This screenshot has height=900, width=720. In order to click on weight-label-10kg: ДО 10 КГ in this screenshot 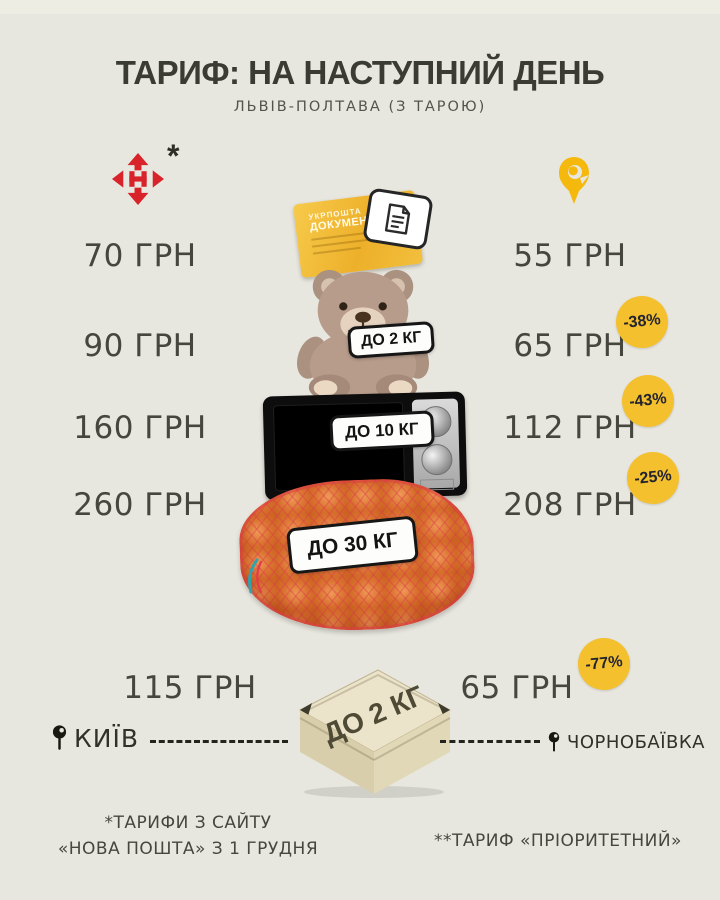, I will do `click(382, 431)`.